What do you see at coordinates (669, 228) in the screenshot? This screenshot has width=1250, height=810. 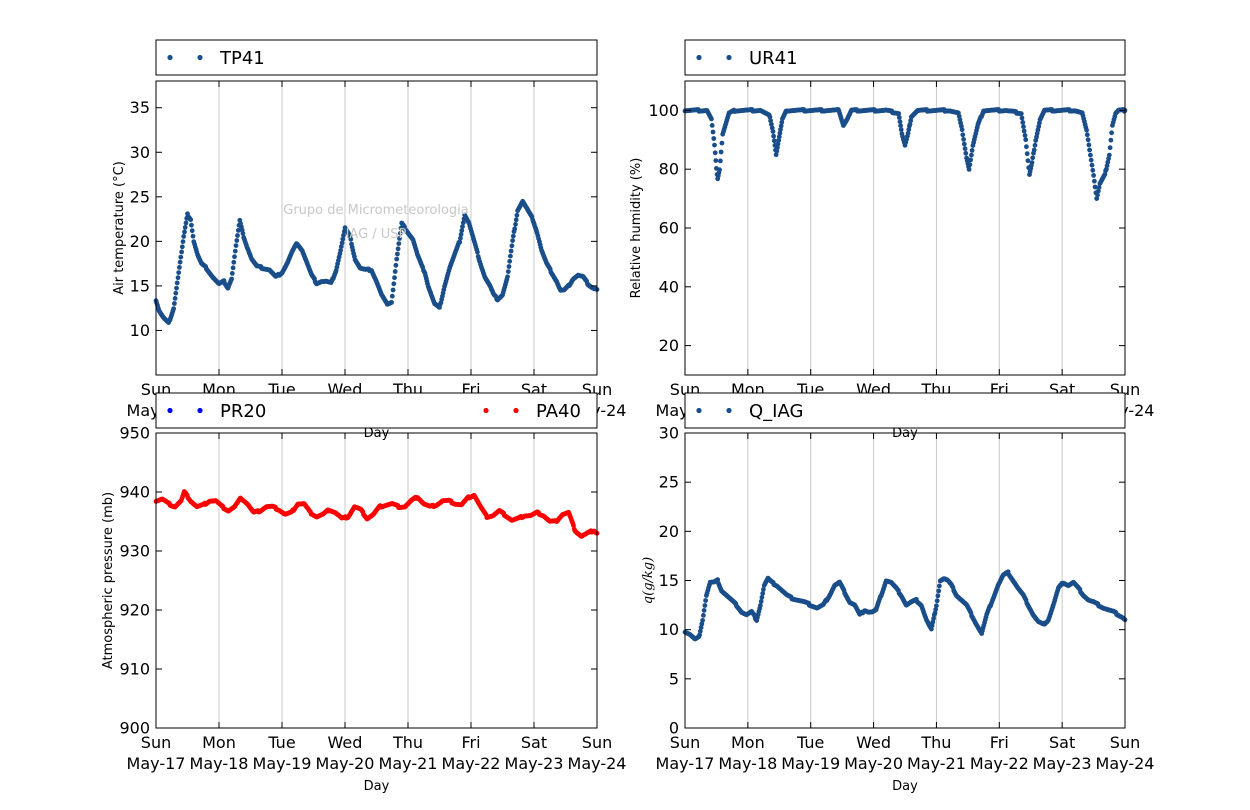 I see `y-tick-label: 60` at bounding box center [669, 228].